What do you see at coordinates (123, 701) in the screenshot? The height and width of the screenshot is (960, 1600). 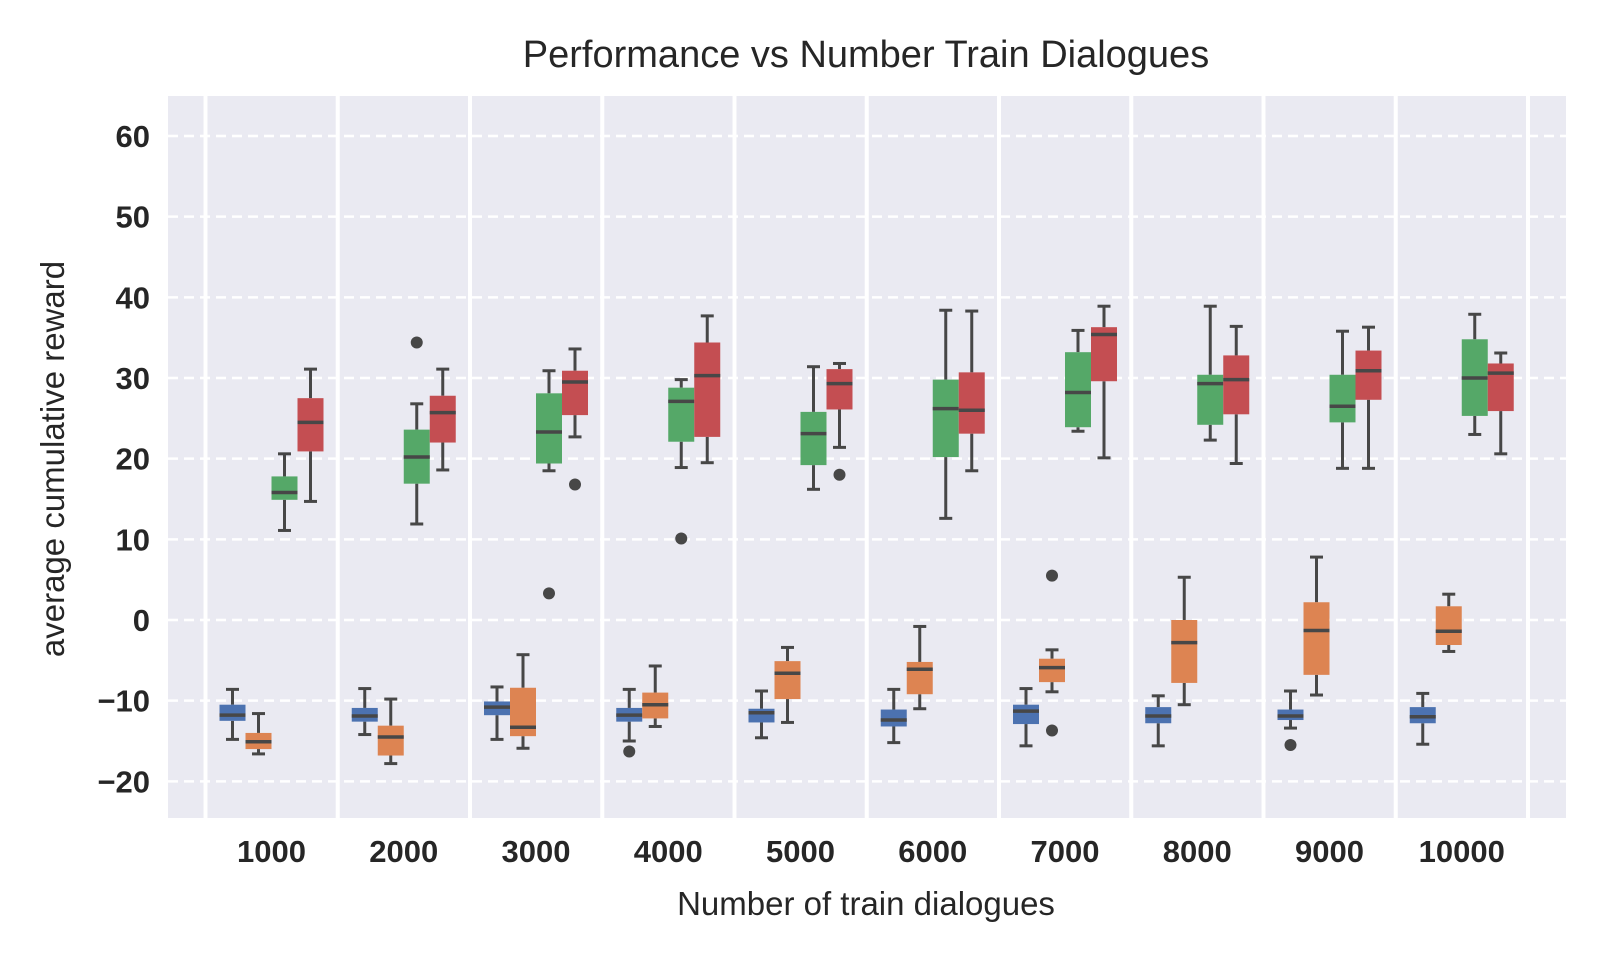 I see `y-tick-label: −10` at bounding box center [123, 701].